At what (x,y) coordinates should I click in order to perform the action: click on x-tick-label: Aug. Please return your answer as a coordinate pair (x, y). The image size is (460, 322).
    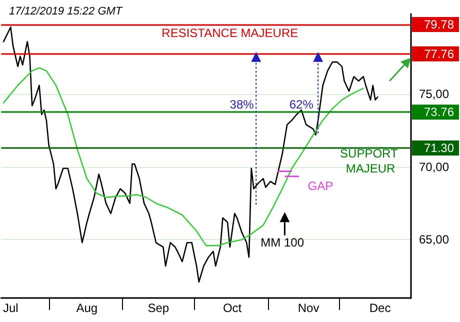
    Looking at the image, I should click on (87, 308).